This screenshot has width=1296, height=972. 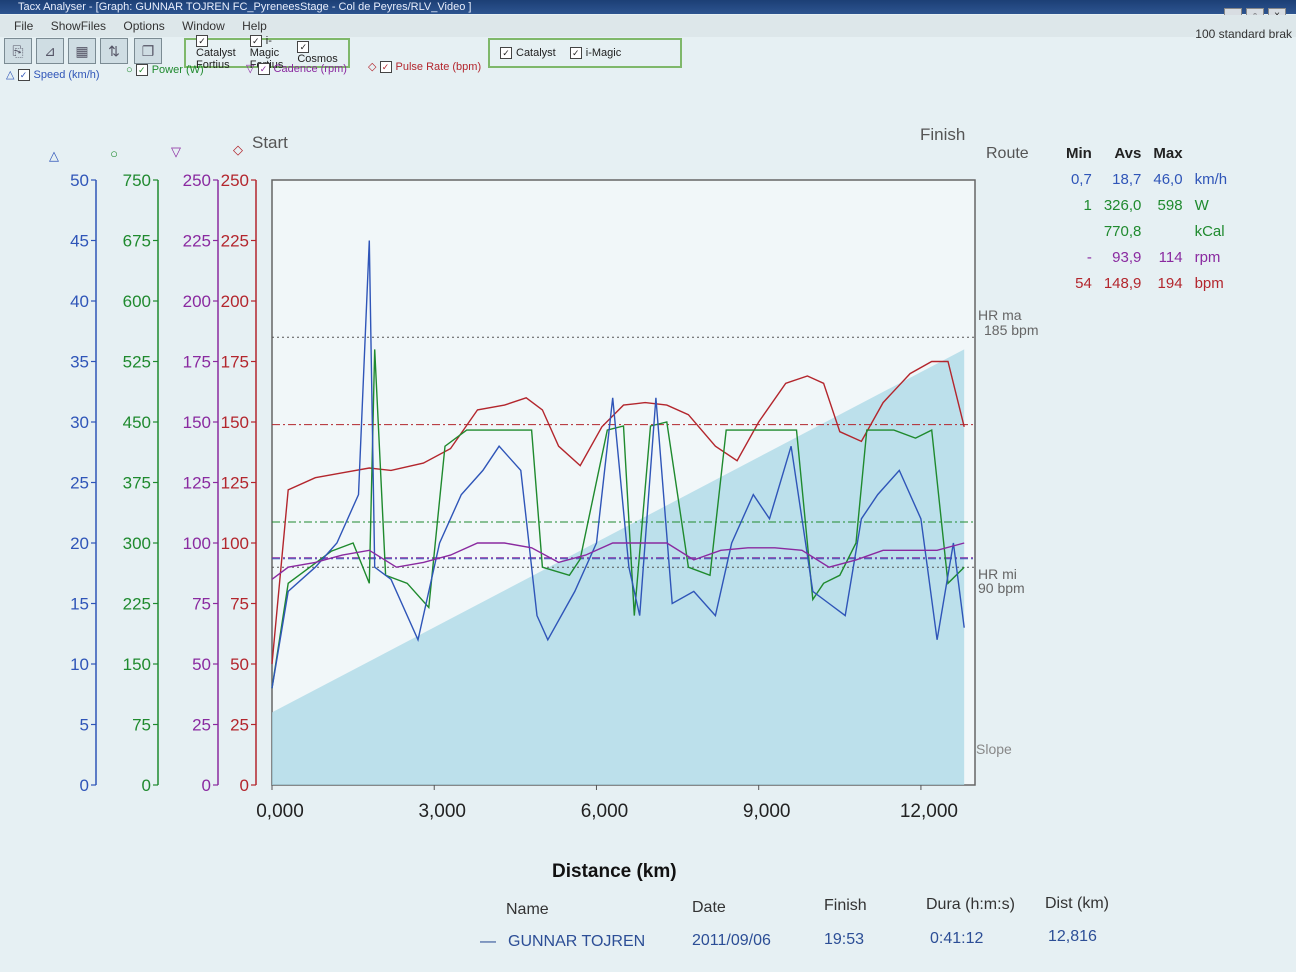 I want to click on cadence-tick-label: 125, so click(x=197, y=483).